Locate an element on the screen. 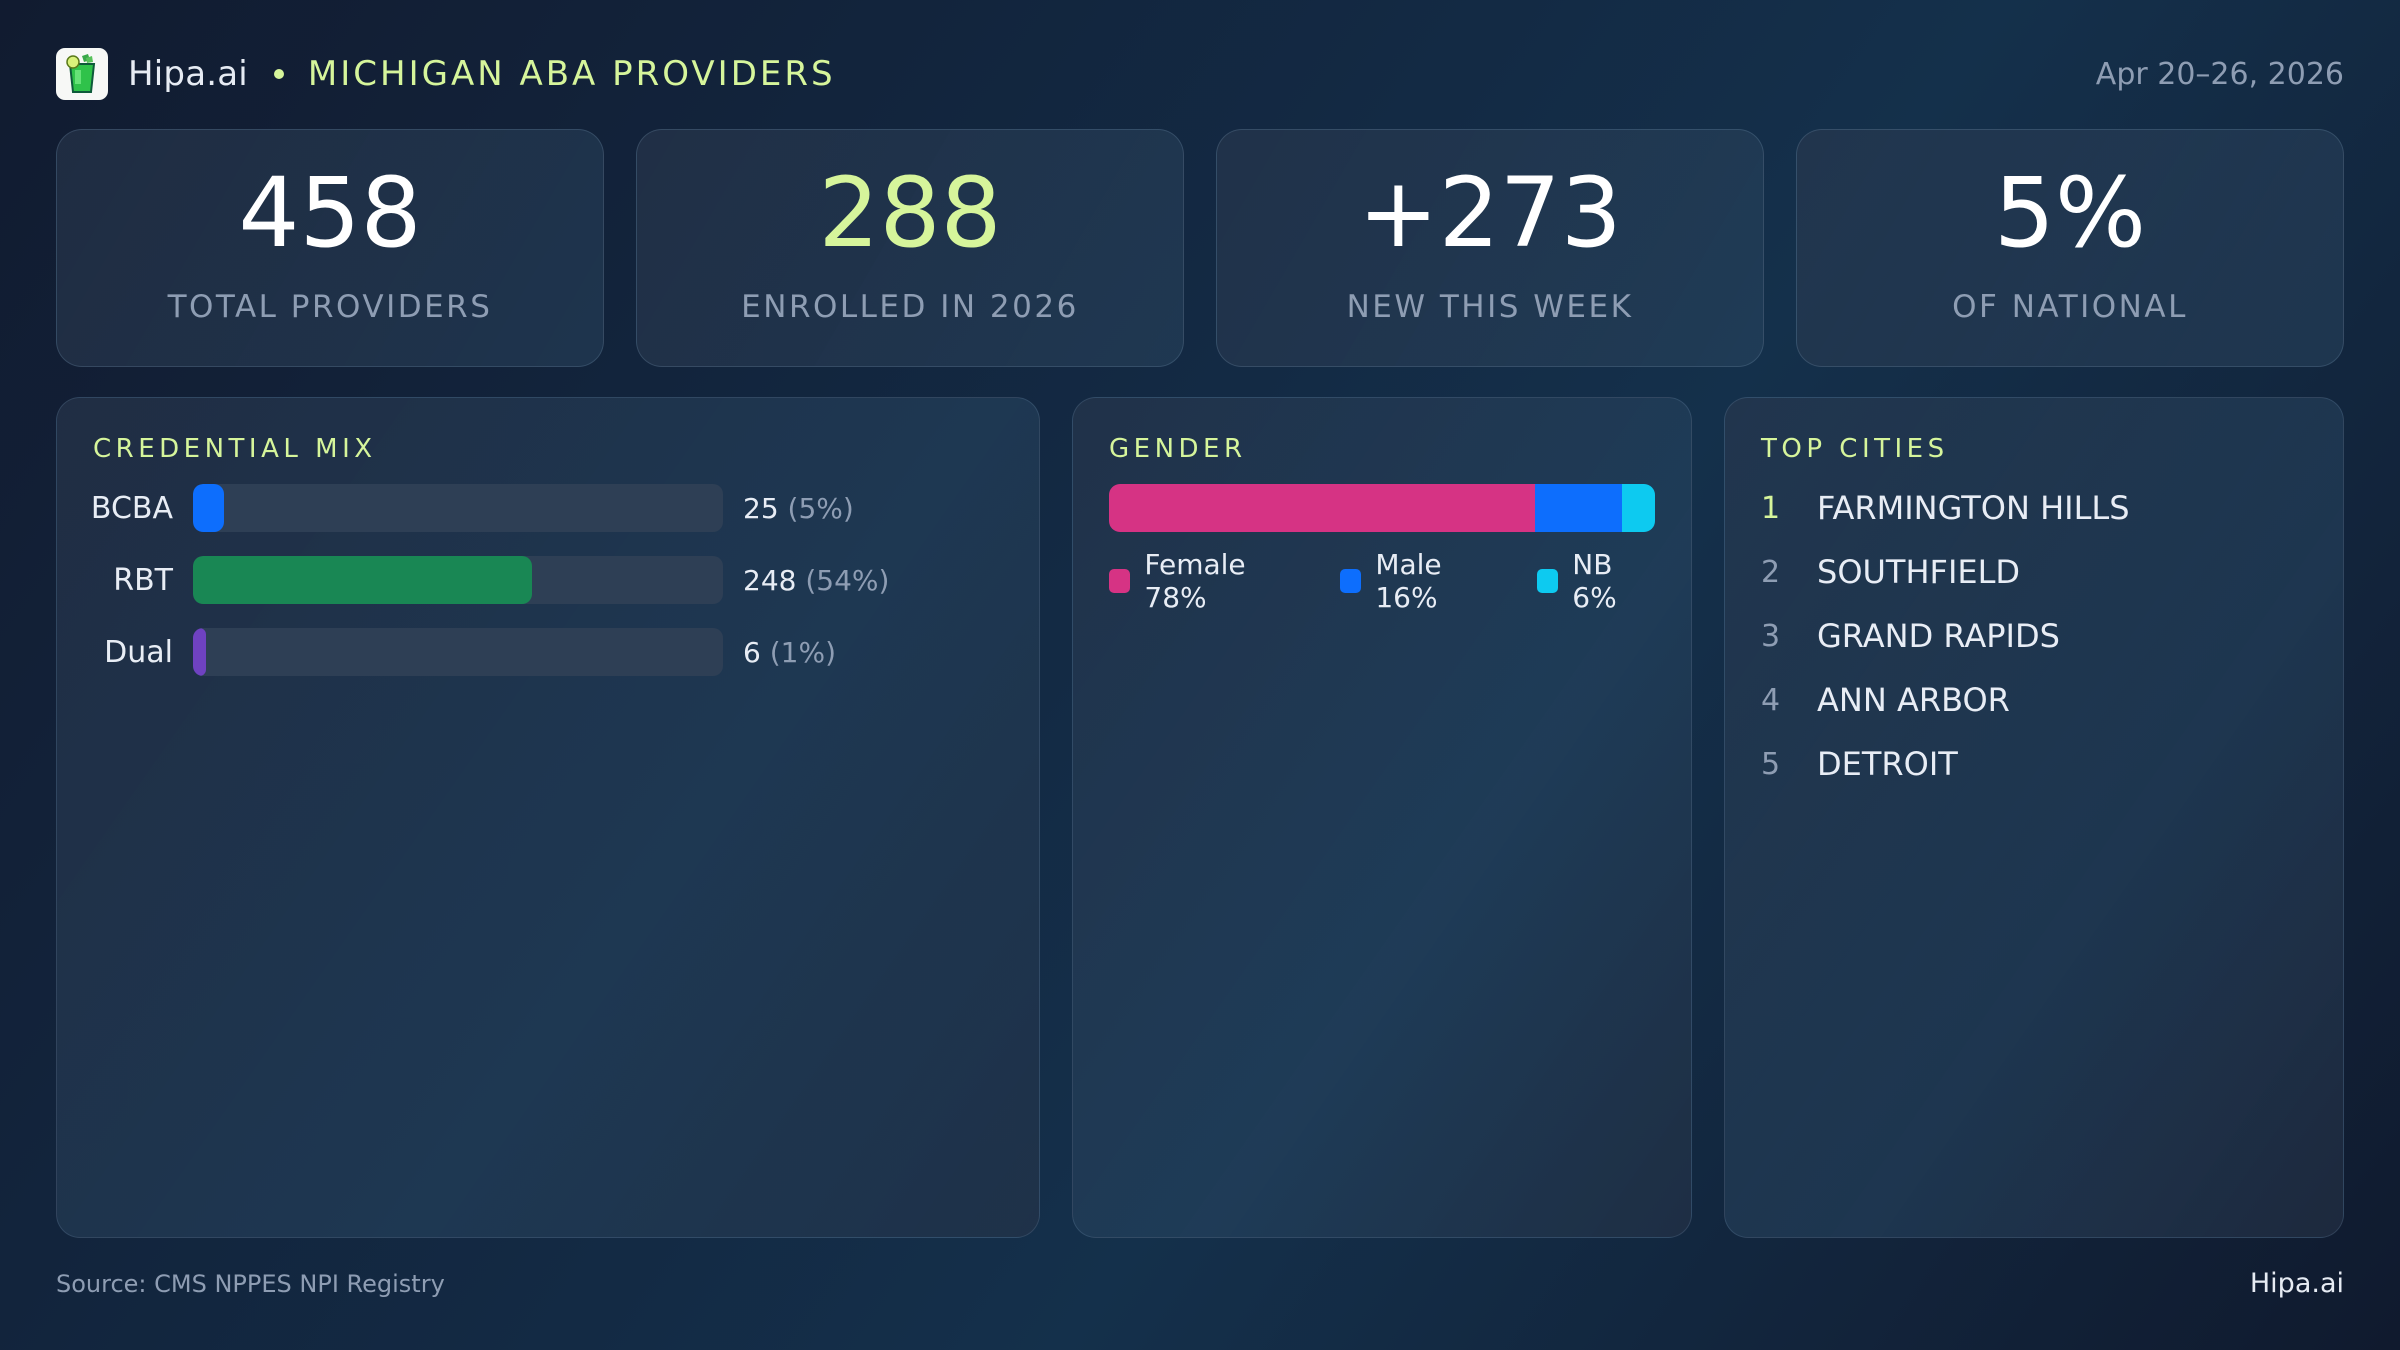  credential-label: RBT is located at coordinates (143, 580).